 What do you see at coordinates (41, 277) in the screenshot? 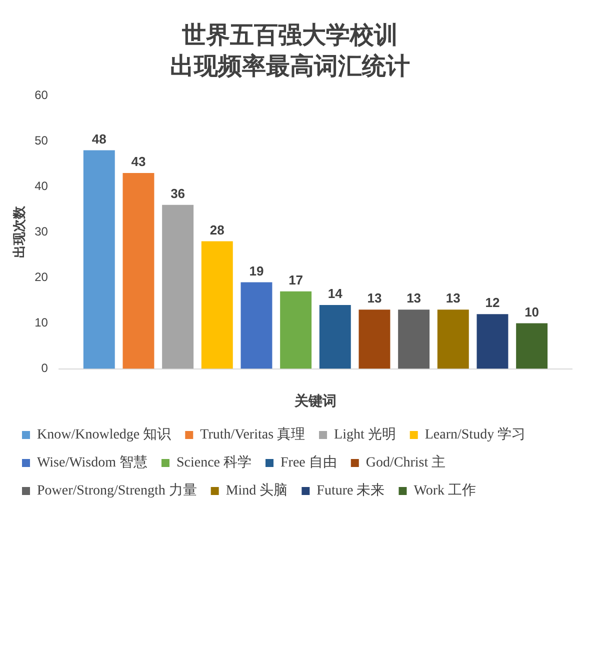
I see `y-tick-label: 20` at bounding box center [41, 277].